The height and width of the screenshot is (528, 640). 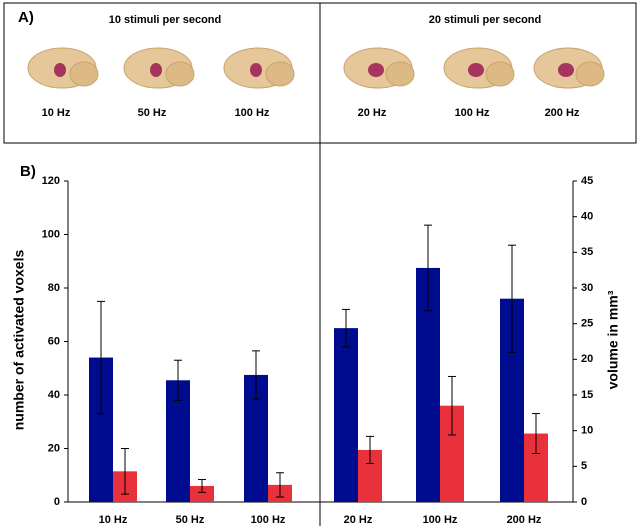 I want to click on y-tick-label: 20, so click(x=54, y=448).